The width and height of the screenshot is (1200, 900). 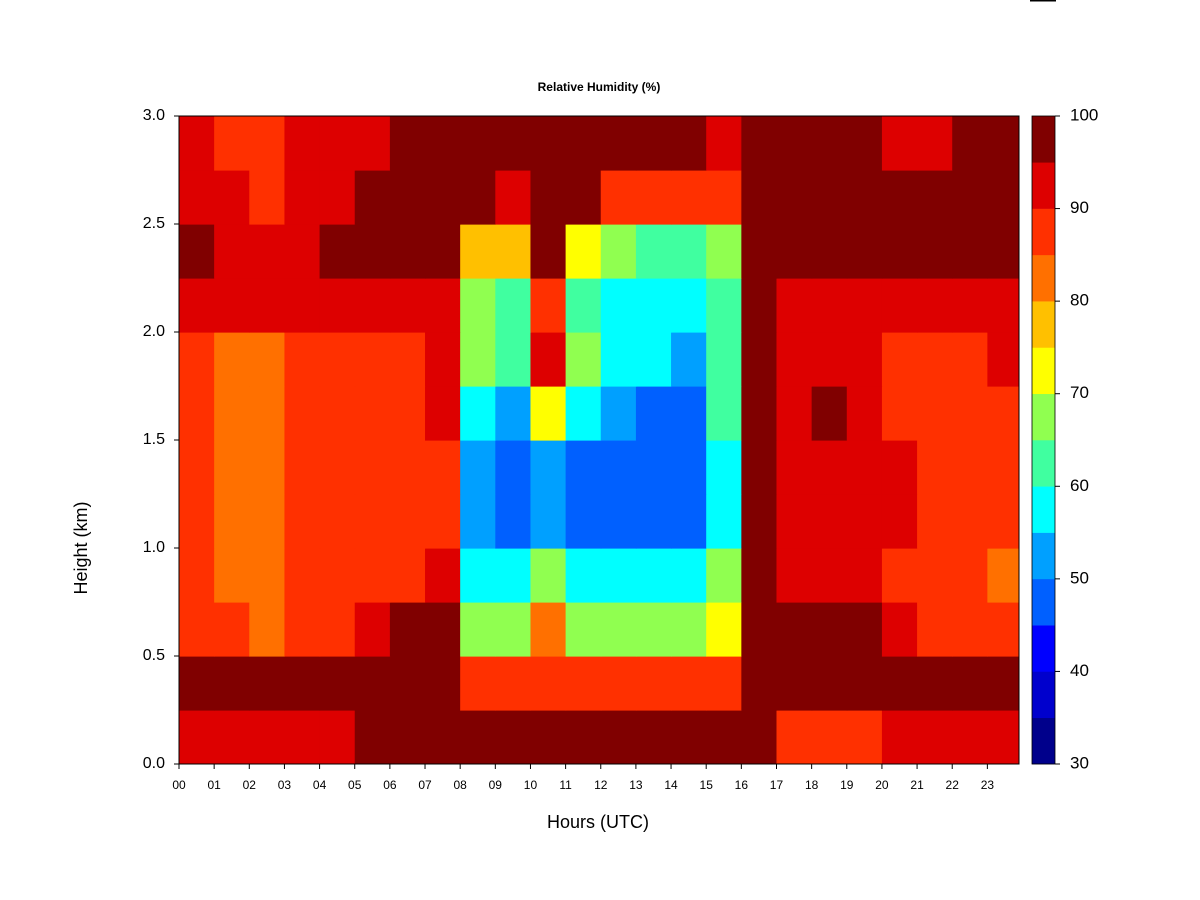 I want to click on x-tick-label: 06, so click(x=390, y=785).